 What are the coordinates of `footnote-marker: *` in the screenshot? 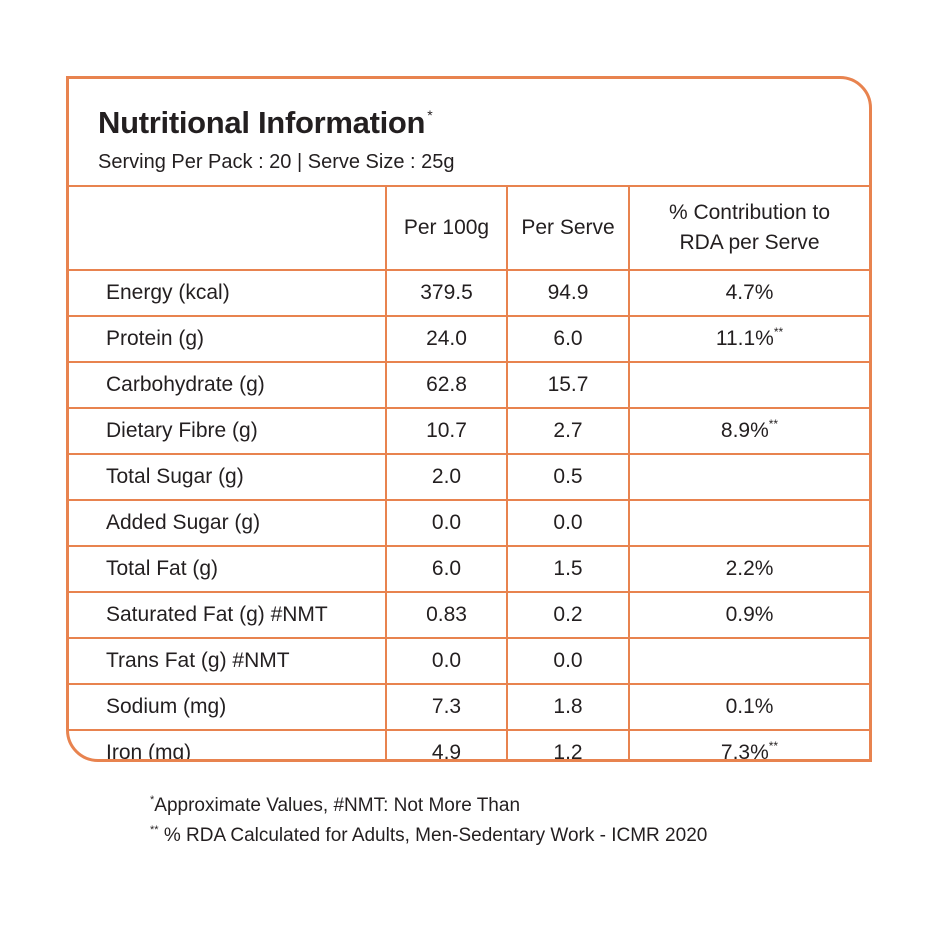 It's located at (152, 800).